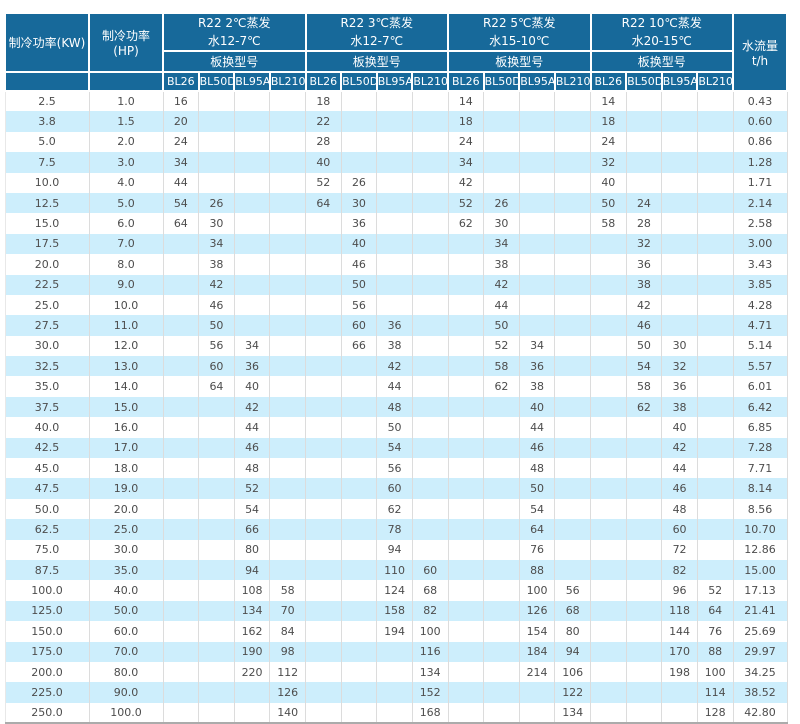 The width and height of the screenshot is (800, 724). I want to click on hp-cell: 15.0, so click(126, 407).